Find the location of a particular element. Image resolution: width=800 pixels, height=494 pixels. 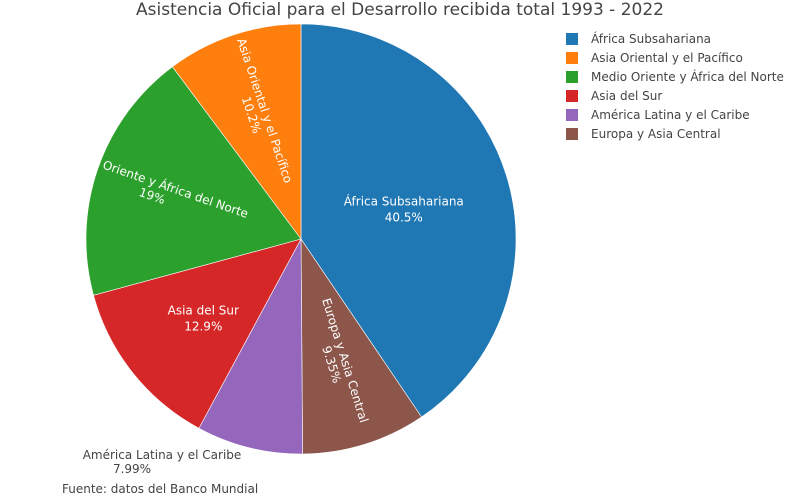

pie-slice-asia-oriental-y-el-pacifico is located at coordinates (236, 131).